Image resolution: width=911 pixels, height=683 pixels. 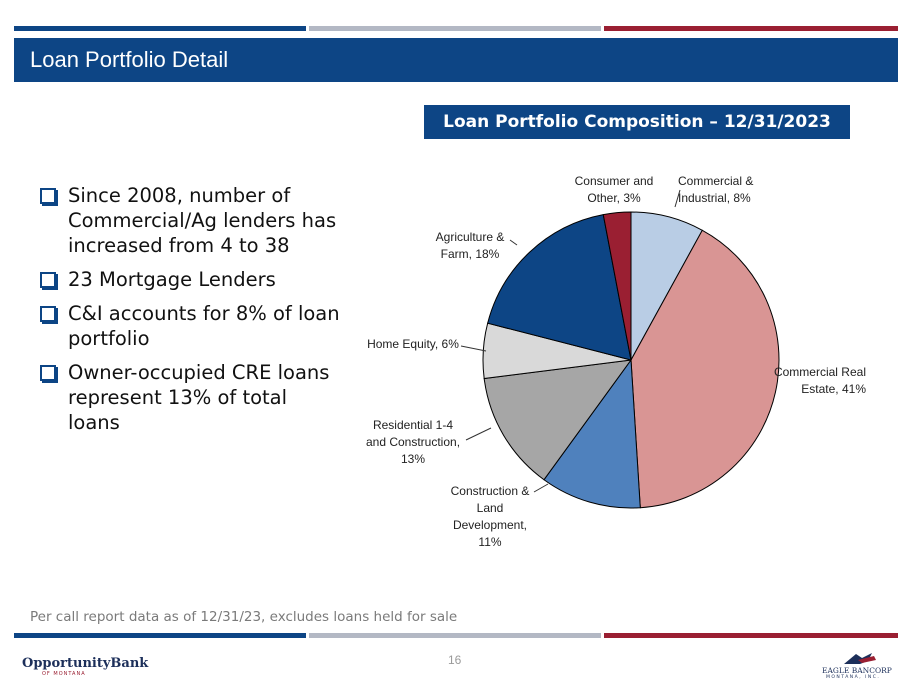 What do you see at coordinates (751, 635) in the screenshot?
I see `bottom-stripe-red` at bounding box center [751, 635].